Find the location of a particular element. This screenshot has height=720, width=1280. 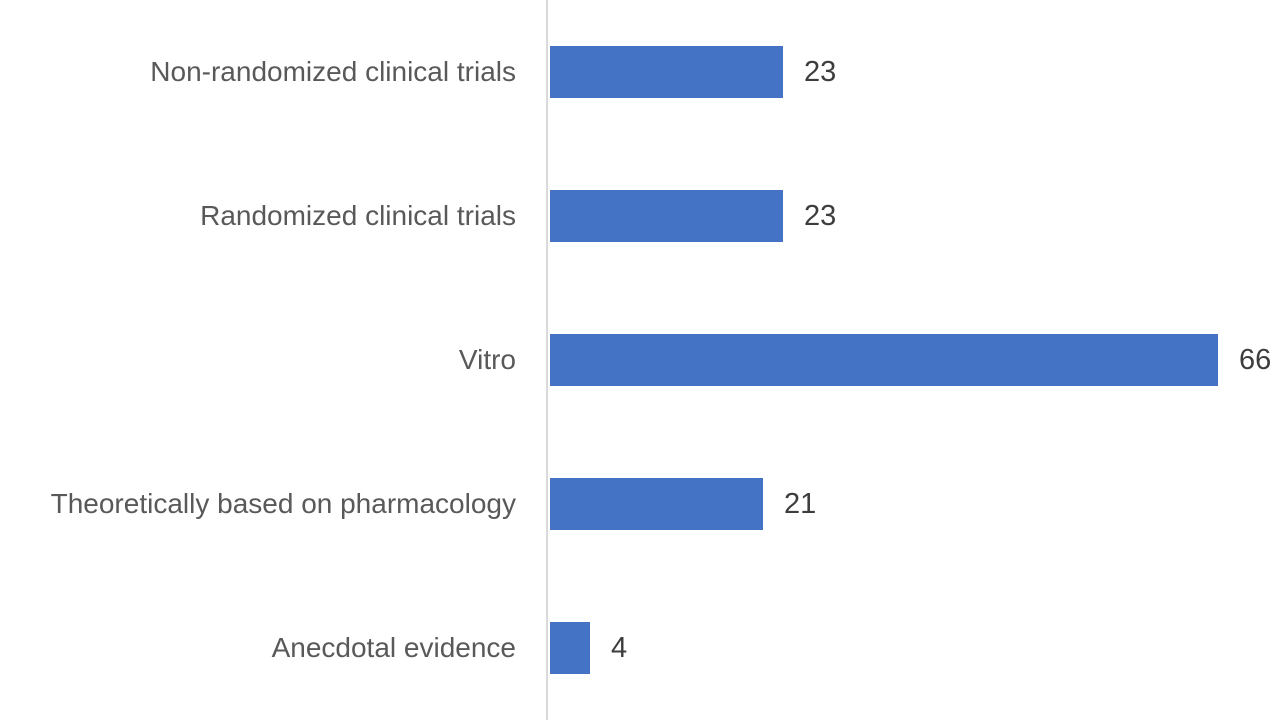

bar-plot-area: 66 is located at coordinates (913, 360).